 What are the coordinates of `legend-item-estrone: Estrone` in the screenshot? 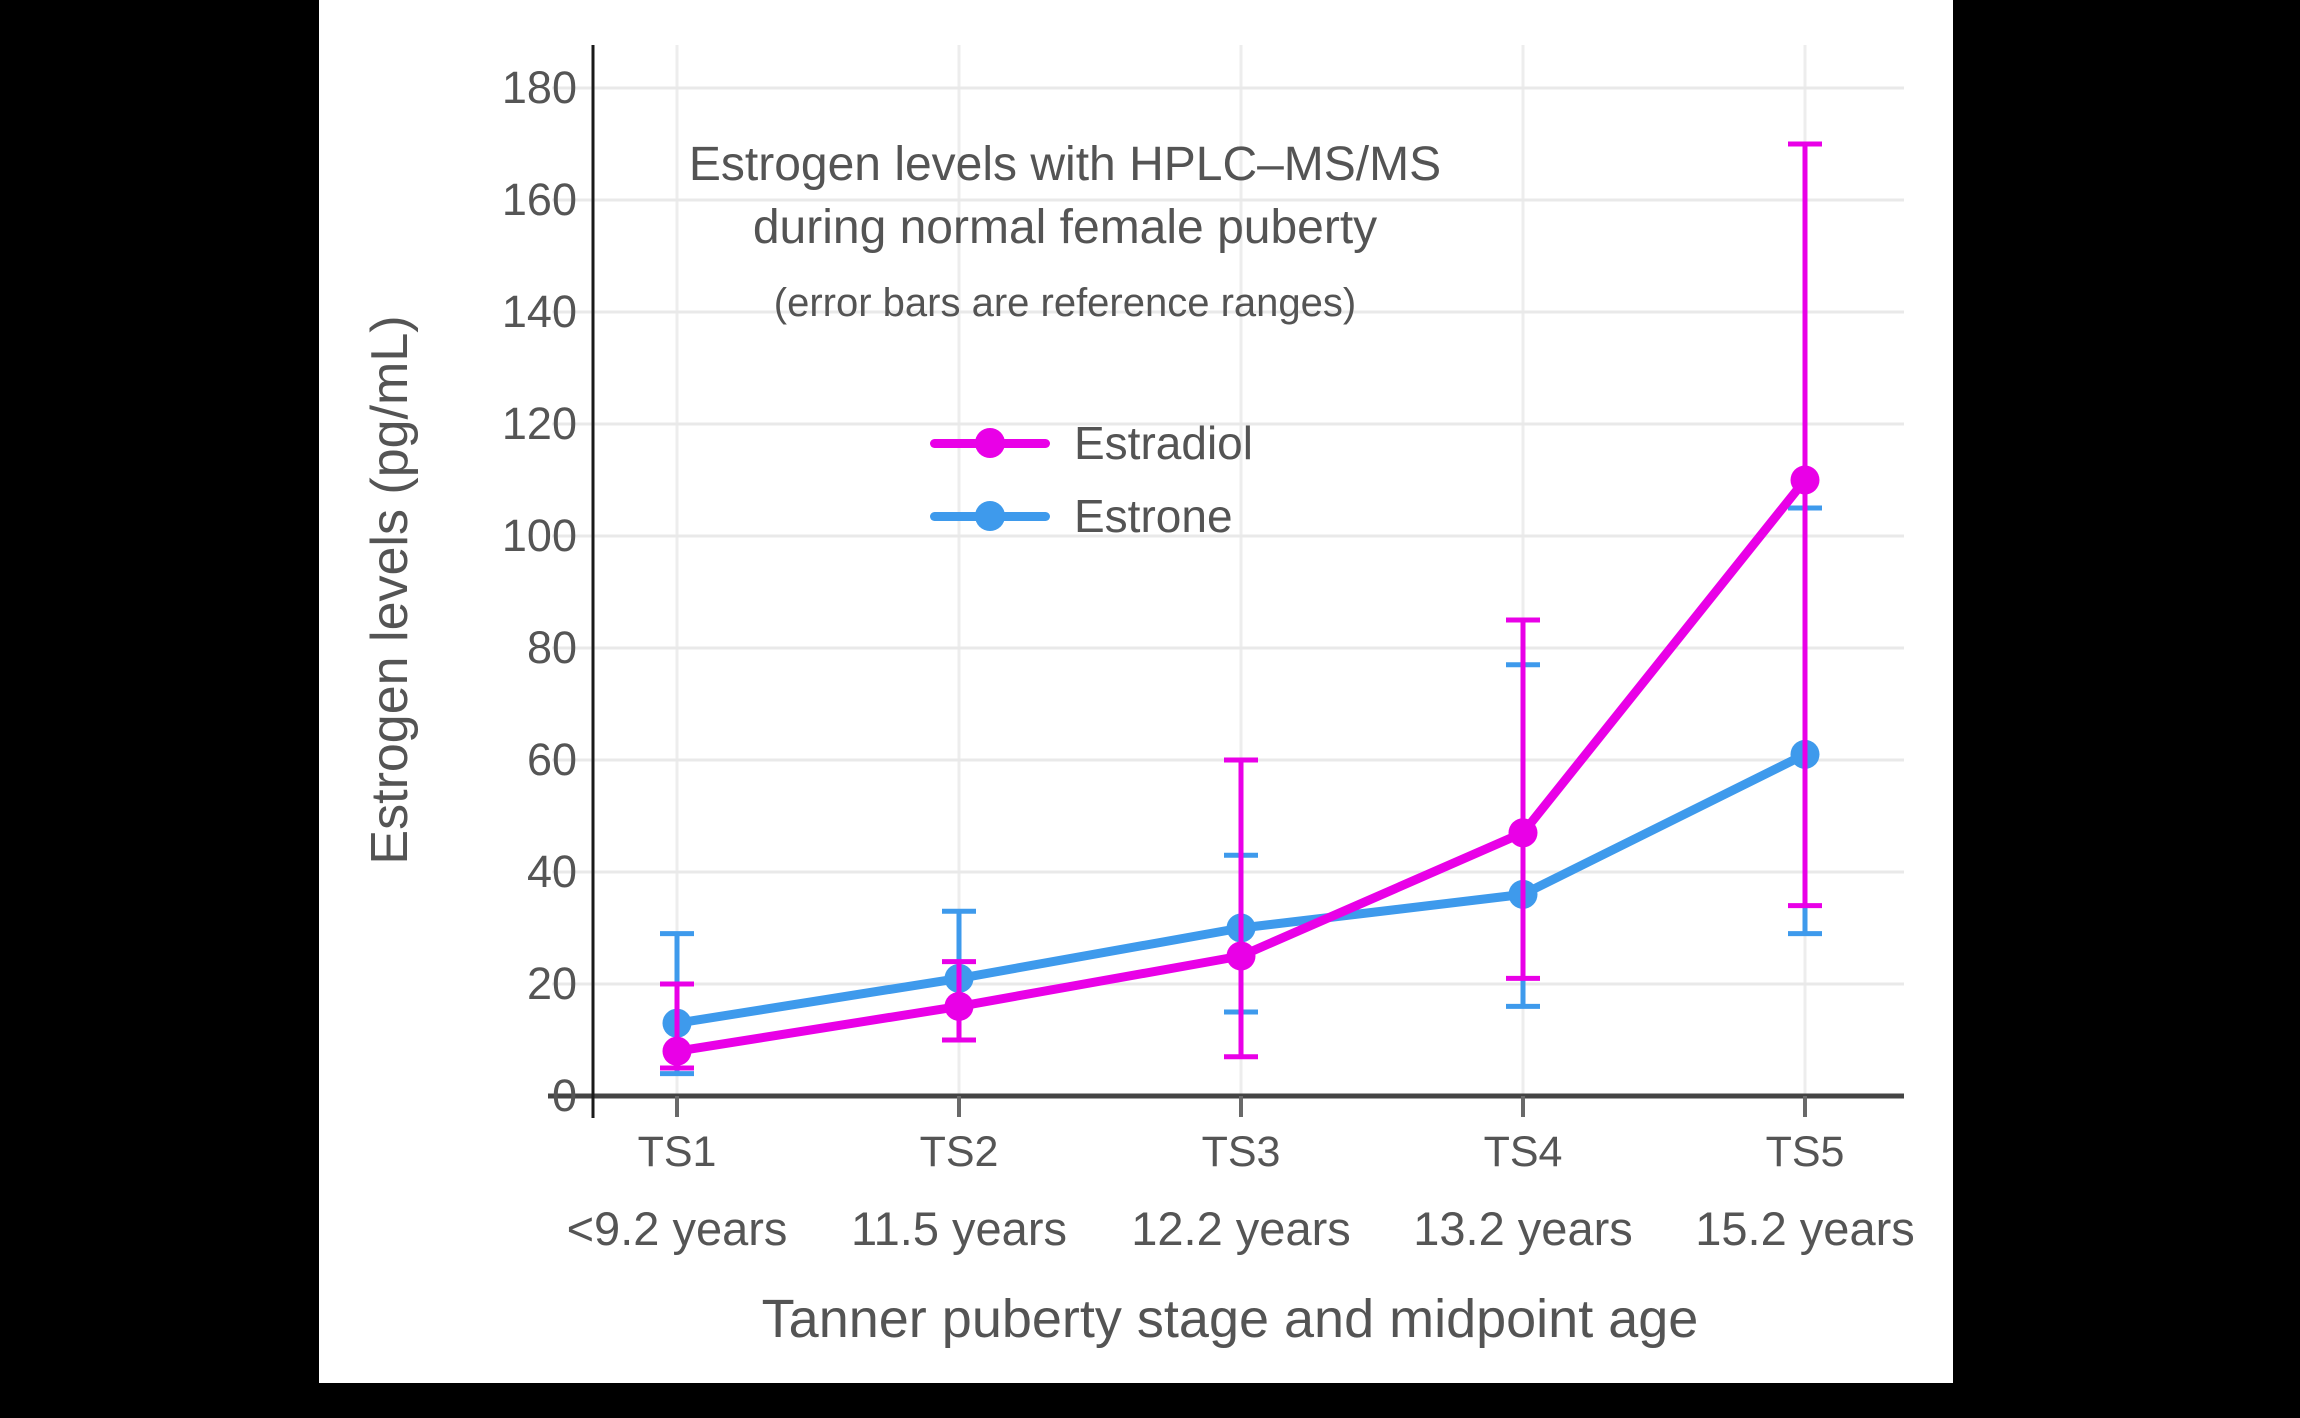 It's located at (1081, 516).